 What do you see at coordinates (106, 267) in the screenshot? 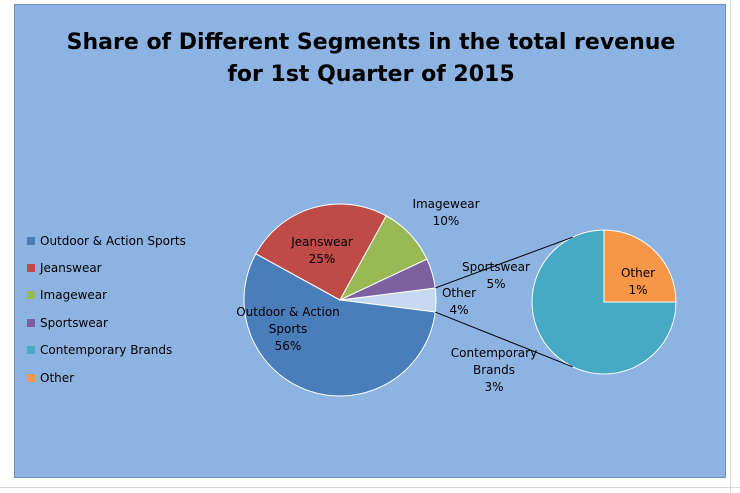
I see `legend-item: Jeanswear` at bounding box center [106, 267].